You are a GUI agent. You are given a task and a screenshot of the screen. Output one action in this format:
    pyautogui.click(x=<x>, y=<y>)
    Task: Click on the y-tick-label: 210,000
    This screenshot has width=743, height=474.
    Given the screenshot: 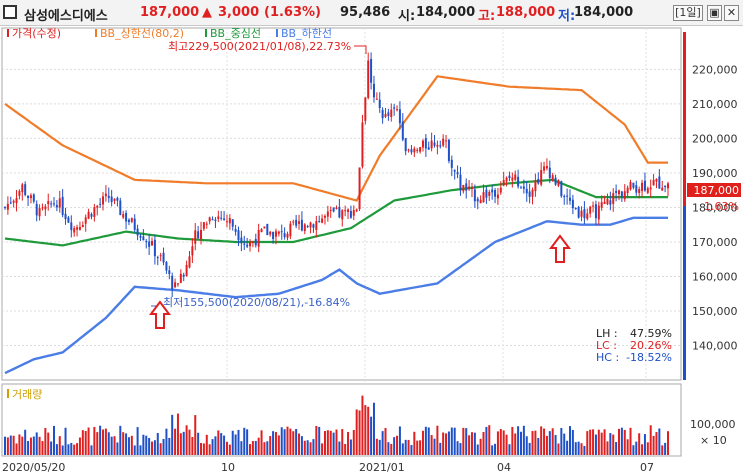 What is the action you would take?
    pyautogui.click(x=715, y=104)
    